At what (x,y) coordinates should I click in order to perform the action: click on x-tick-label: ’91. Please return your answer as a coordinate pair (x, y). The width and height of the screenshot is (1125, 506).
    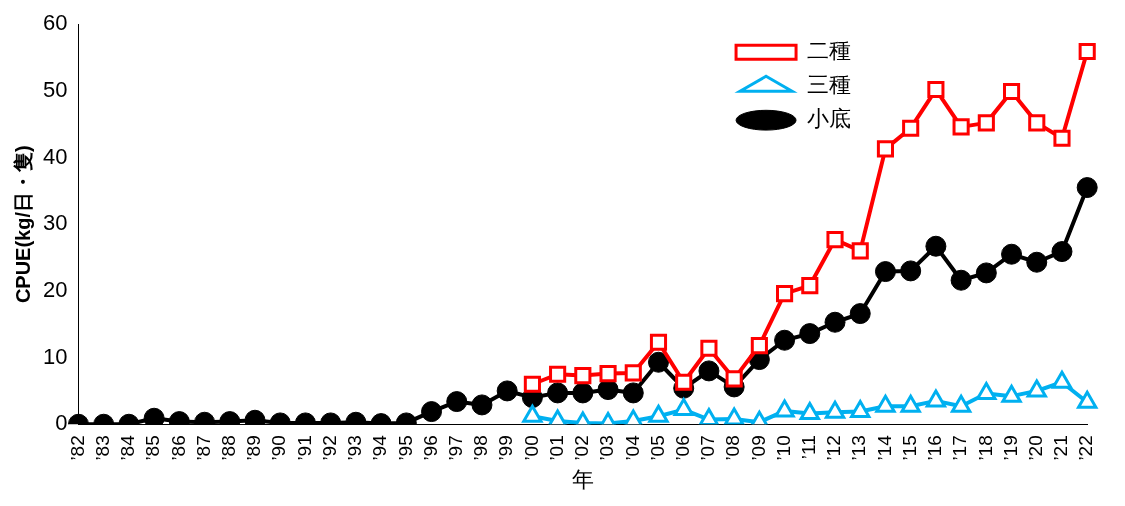
    Looking at the image, I should click on (304, 448).